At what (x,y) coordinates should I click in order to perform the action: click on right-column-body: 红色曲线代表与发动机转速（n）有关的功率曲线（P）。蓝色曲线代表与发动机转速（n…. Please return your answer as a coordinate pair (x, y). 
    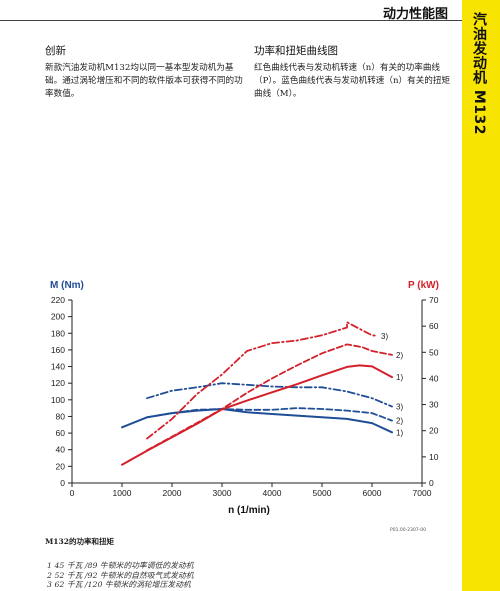
    Looking at the image, I should click on (352, 81).